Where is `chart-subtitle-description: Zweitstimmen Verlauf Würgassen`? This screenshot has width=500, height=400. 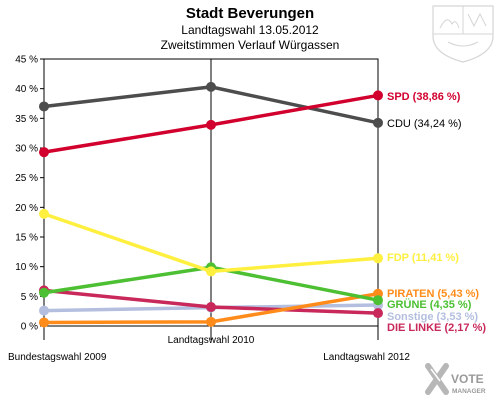 chart-subtitle-description: Zweitstimmen Verlauf Würgassen is located at coordinates (250, 45).